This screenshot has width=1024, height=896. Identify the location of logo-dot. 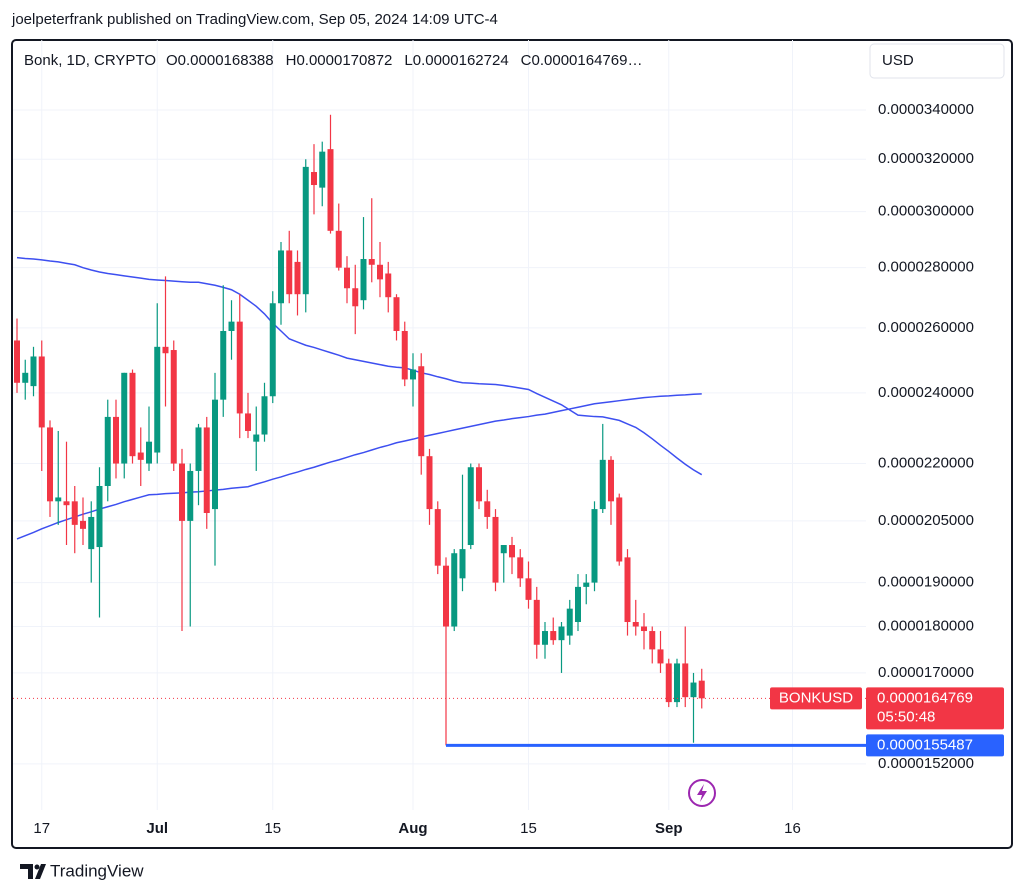
(37, 867).